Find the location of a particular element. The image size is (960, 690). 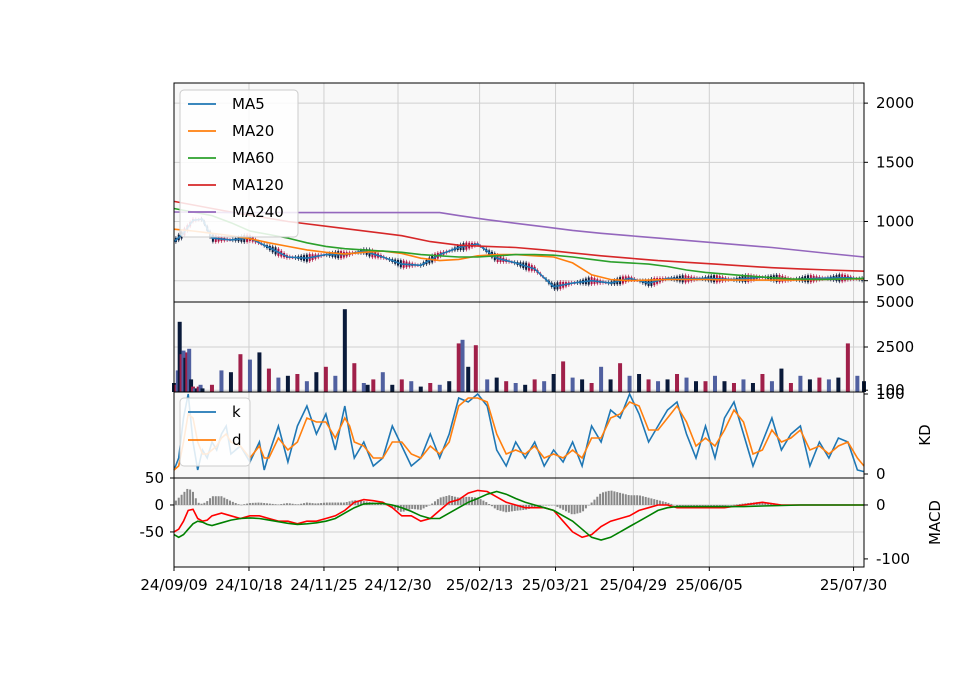

legend-label: MA60 is located at coordinates (253, 158).